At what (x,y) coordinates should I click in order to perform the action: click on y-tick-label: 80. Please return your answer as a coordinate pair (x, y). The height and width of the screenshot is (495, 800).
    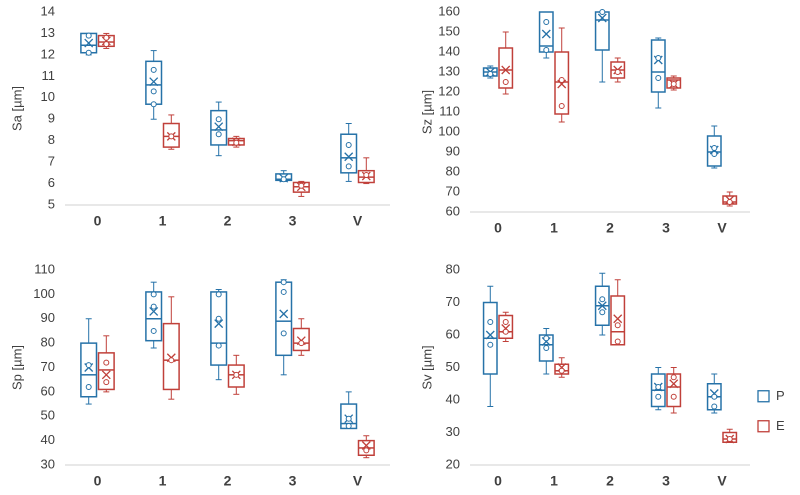
    Looking at the image, I should click on (453, 170).